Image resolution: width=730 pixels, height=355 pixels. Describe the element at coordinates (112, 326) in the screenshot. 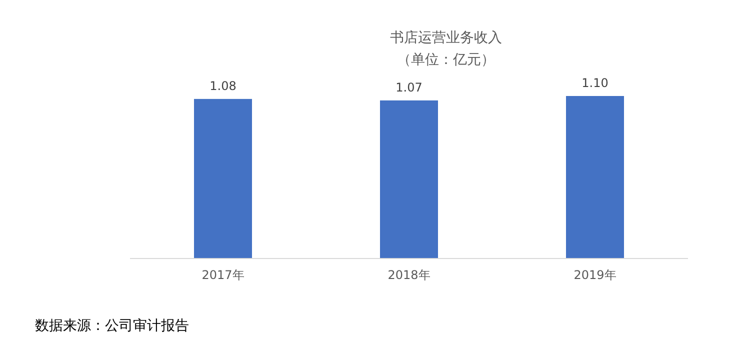

I see `source-note: 数据来源：公司审计报告` at that location.